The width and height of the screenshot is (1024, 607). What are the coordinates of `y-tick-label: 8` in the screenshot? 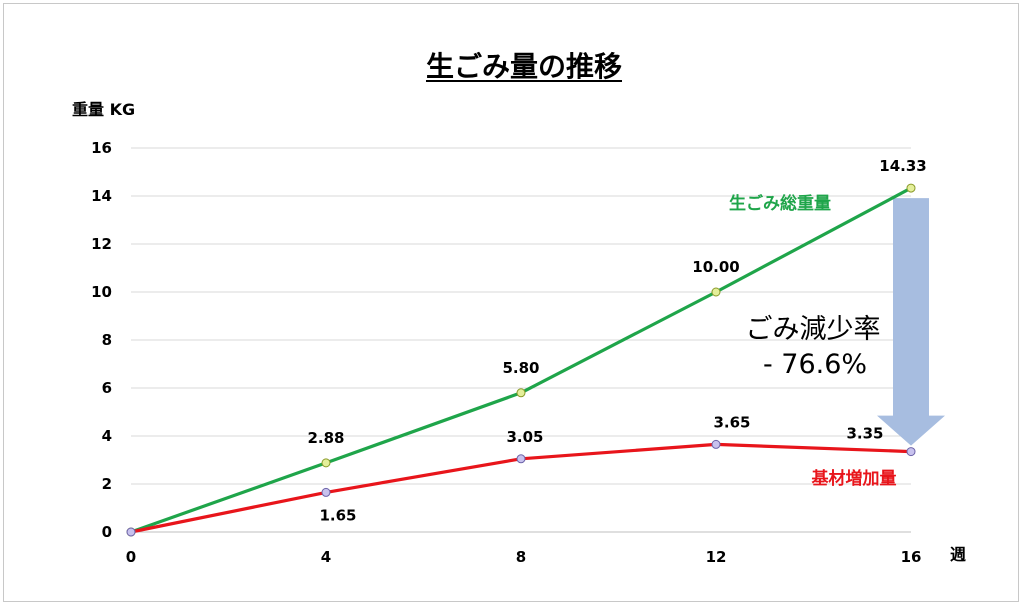 It's located at (107, 340).